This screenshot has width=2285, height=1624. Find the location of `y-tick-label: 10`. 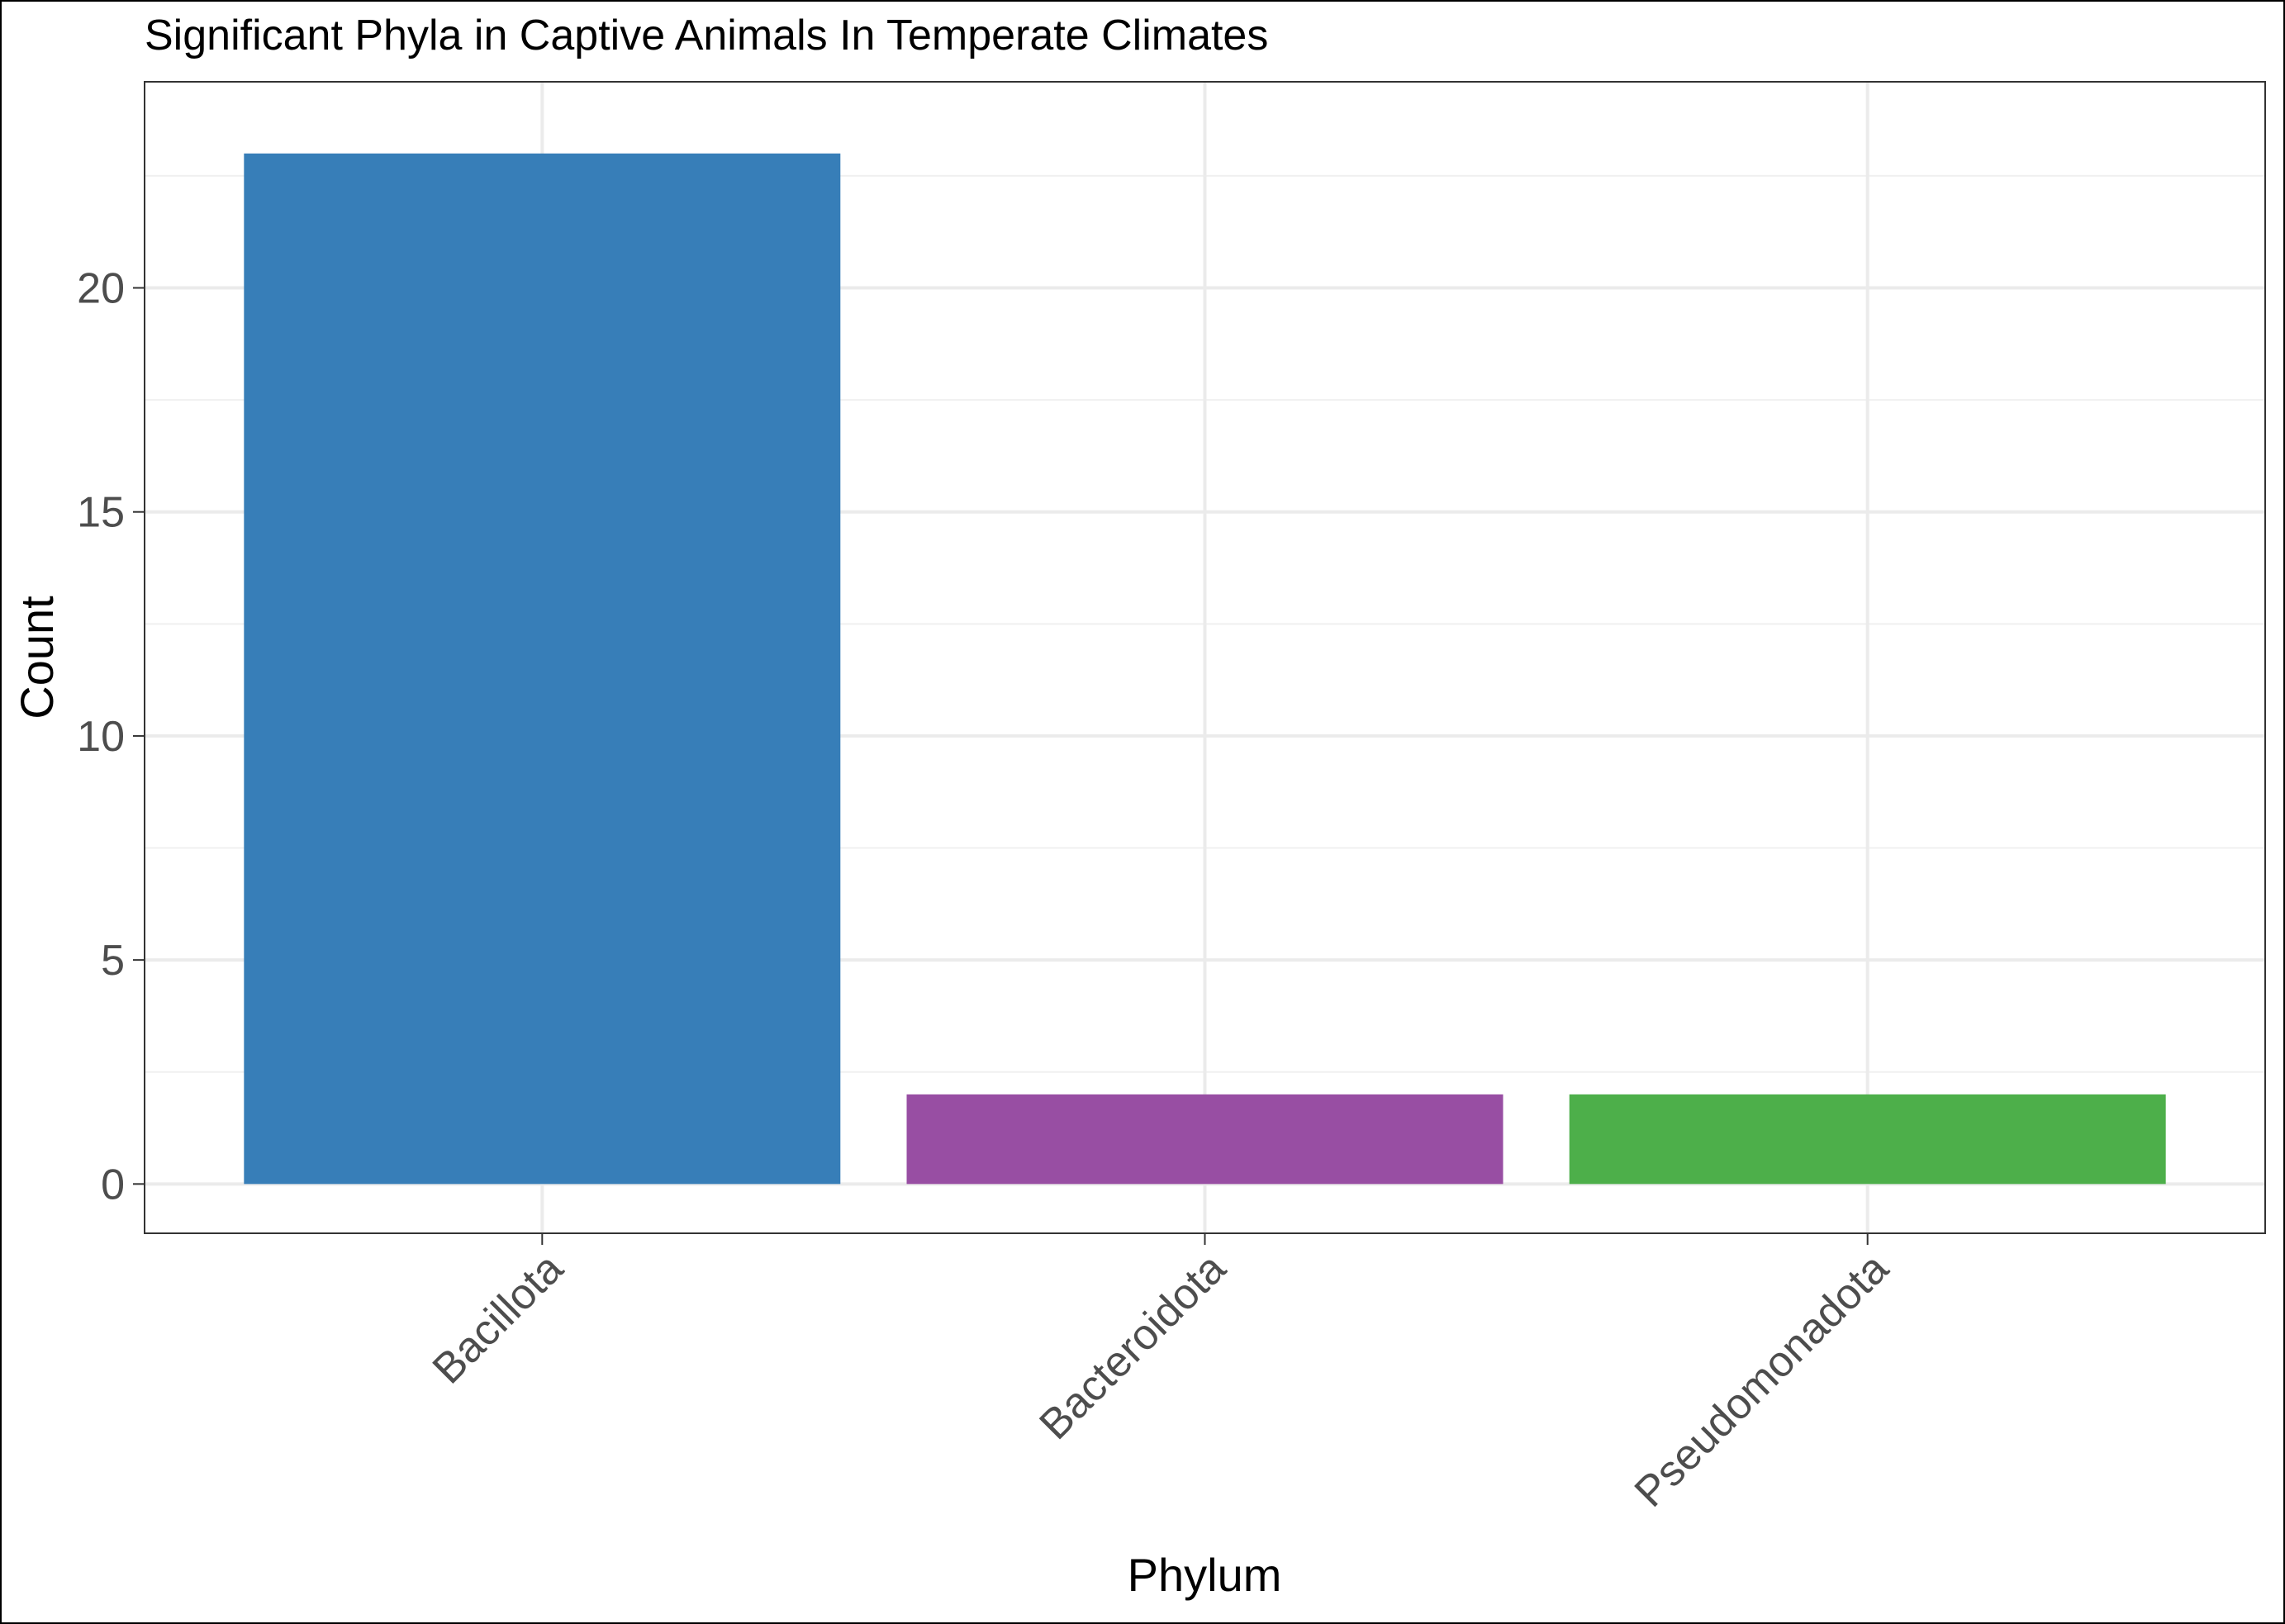

y-tick-label: 10 is located at coordinates (101, 737).